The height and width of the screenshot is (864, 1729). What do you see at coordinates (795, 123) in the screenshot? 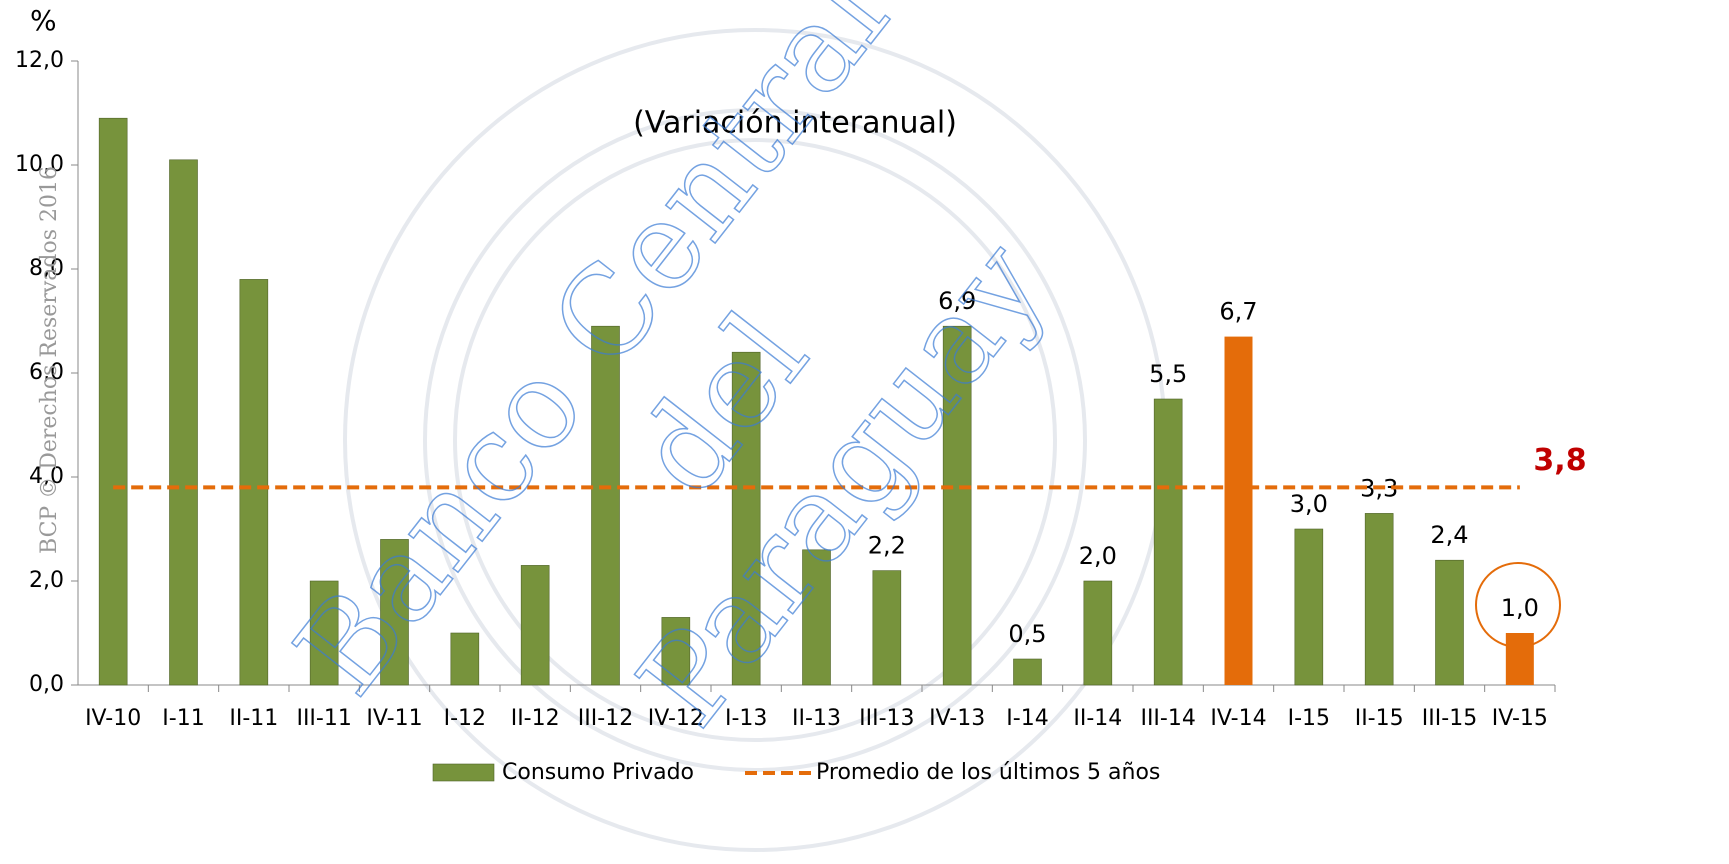
I see `chart-title: (Variación interanual)` at bounding box center [795, 123].